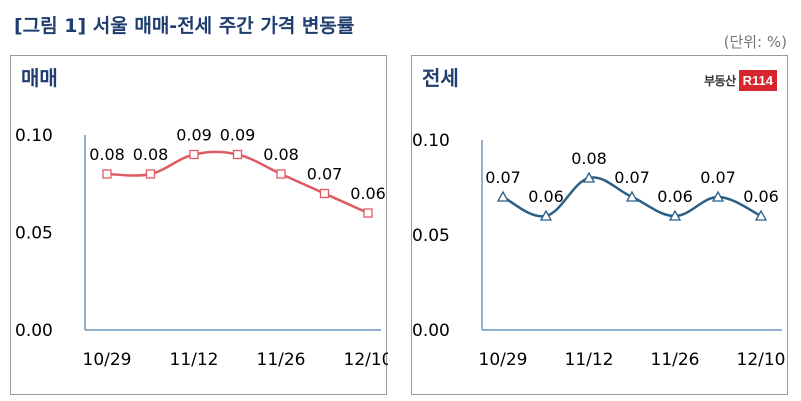 This screenshot has width=801, height=401. Describe the element at coordinates (757, 80) in the screenshot. I see `logo-badge: R114` at that location.